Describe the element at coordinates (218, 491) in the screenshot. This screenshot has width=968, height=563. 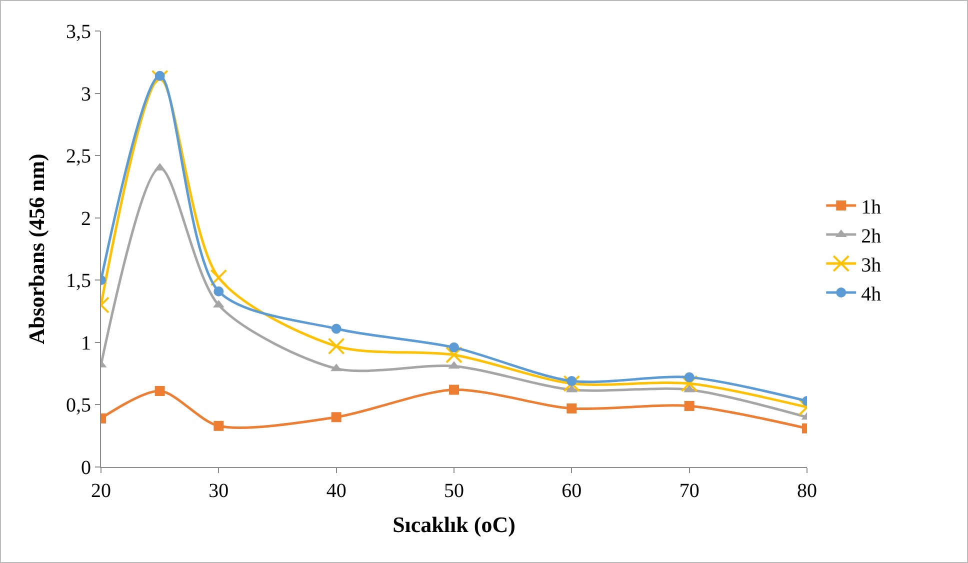
I see `x-tick-label: 30` at that location.